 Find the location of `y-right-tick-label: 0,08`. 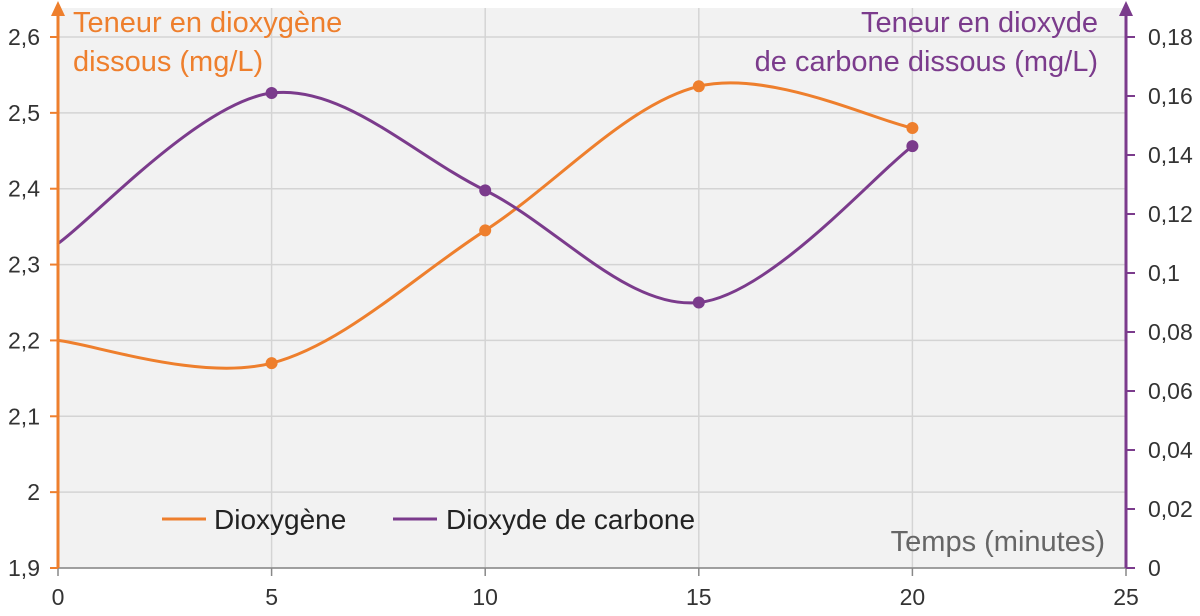

y-right-tick-label: 0,08 is located at coordinates (1170, 332).